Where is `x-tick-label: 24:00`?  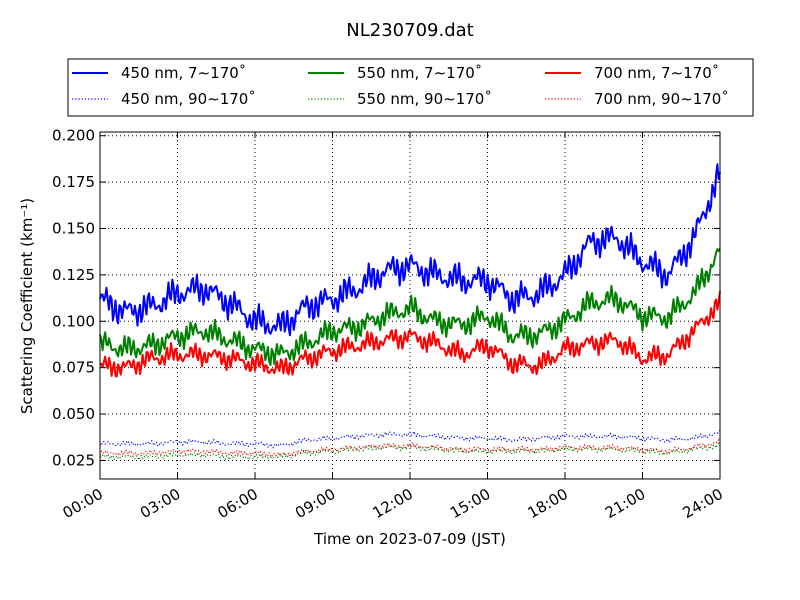 x-tick-label: 24:00 is located at coordinates (703, 503).